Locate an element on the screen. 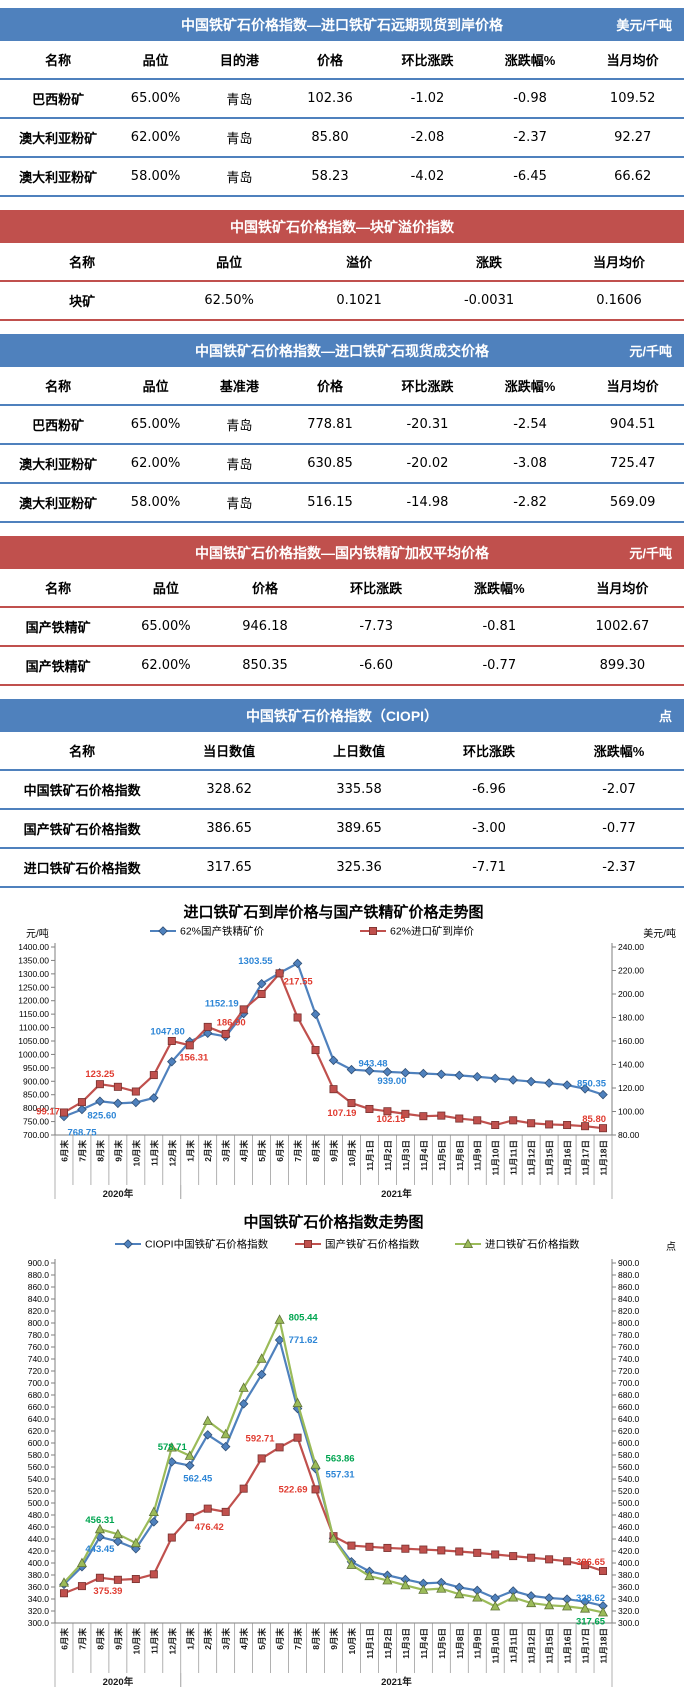 The height and width of the screenshot is (1689, 684). svg-text: 820.0 is located at coordinates (629, 1311).